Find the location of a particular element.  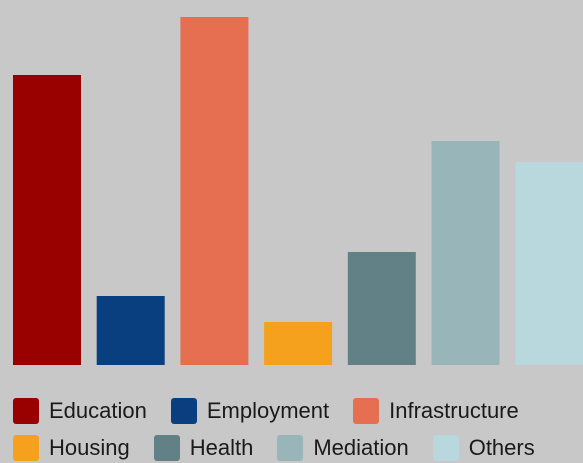

legend-item-others: Others is located at coordinates (483, 448).